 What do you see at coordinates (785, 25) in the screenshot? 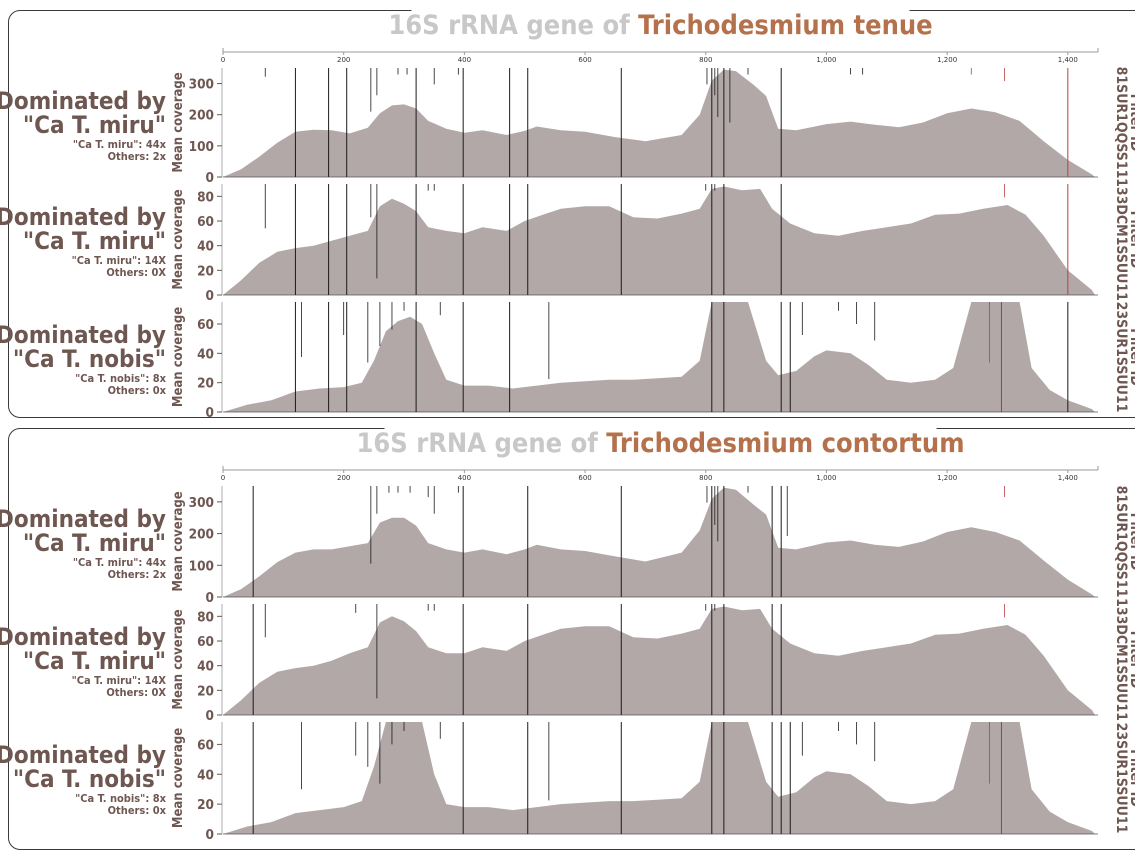
I see `title-species: Trichodesmium tenue` at bounding box center [785, 25].